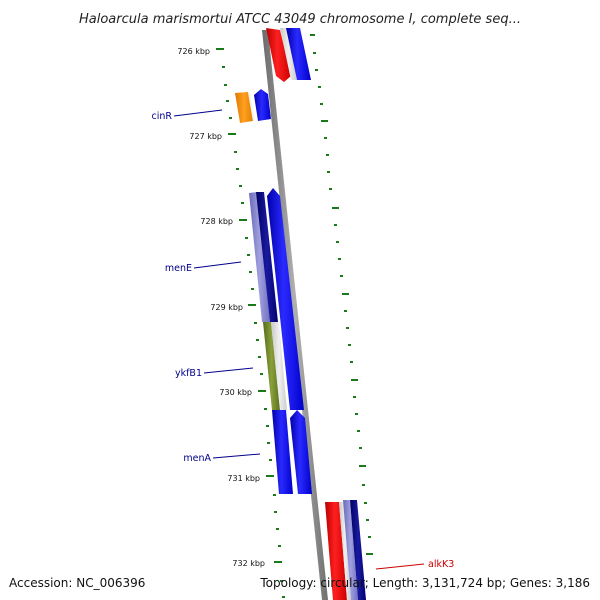 This screenshot has width=600, height=600. Describe the element at coordinates (77, 583) in the screenshot. I see `accession-text: Accession: NC_006396` at that location.